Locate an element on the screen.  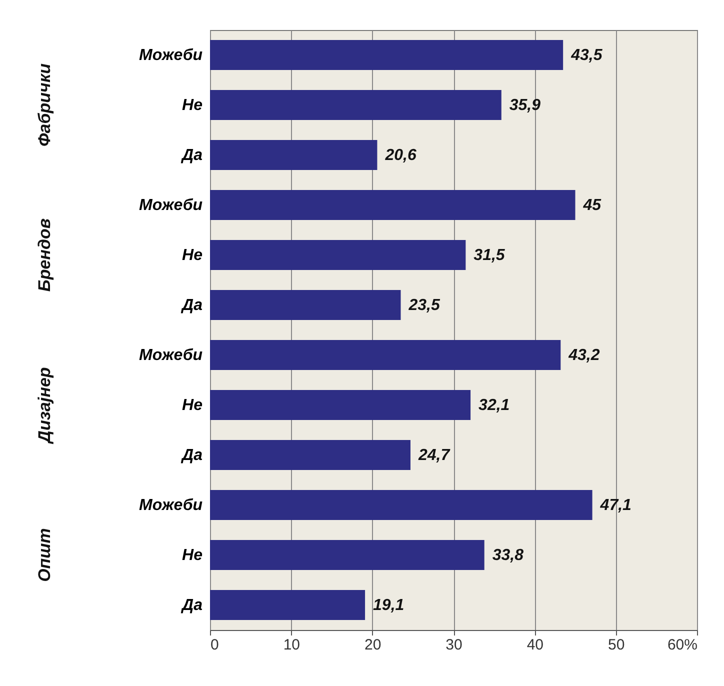
data-label: 32,1 is located at coordinates (494, 405).